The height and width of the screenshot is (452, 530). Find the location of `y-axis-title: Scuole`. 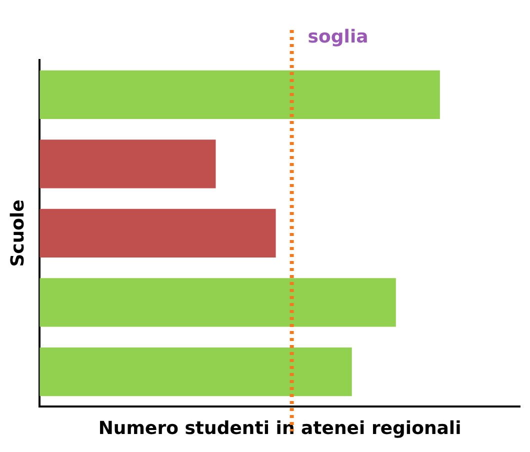

y-axis-title: Scuole is located at coordinates (17, 233).